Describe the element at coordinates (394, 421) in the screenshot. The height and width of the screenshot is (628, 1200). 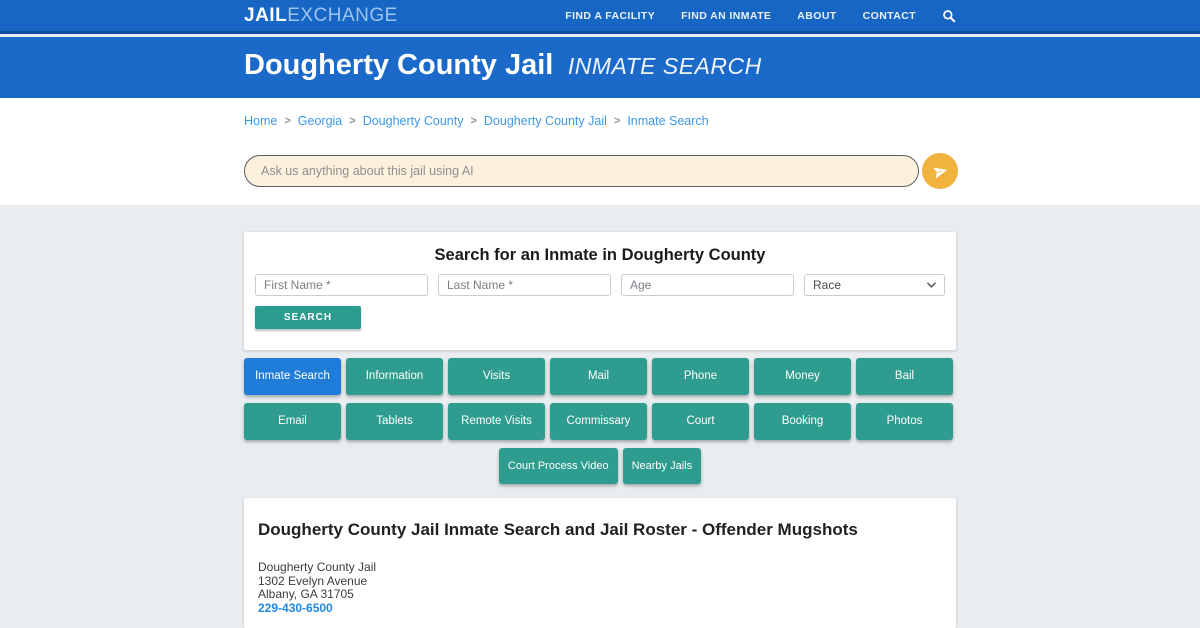
I see `grid-button-tablets: Tablets` at that location.